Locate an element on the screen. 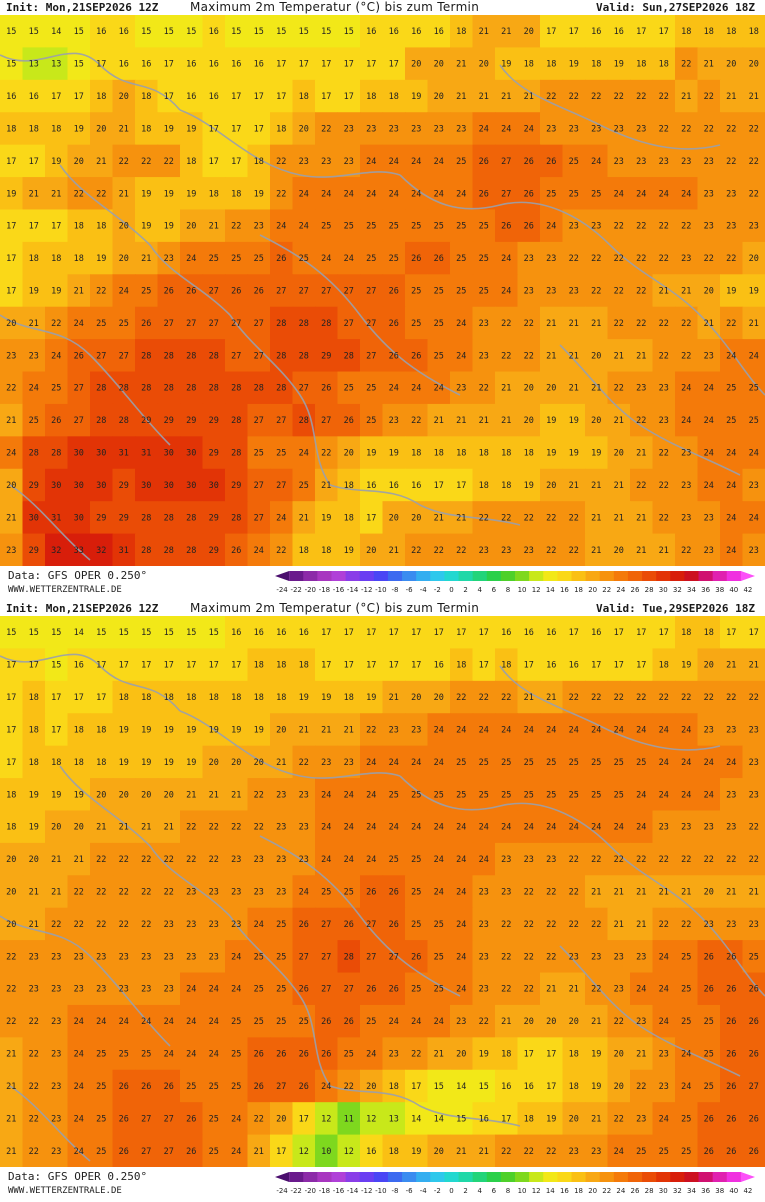  legend-tick-label: -14 is located at coordinates (353, 1191).